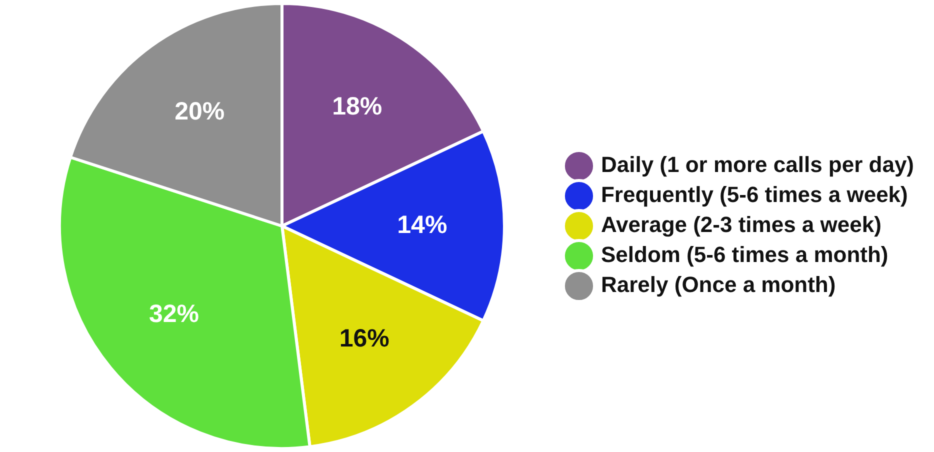 This screenshot has height=452, width=934. I want to click on data-label: 18%, so click(357, 106).